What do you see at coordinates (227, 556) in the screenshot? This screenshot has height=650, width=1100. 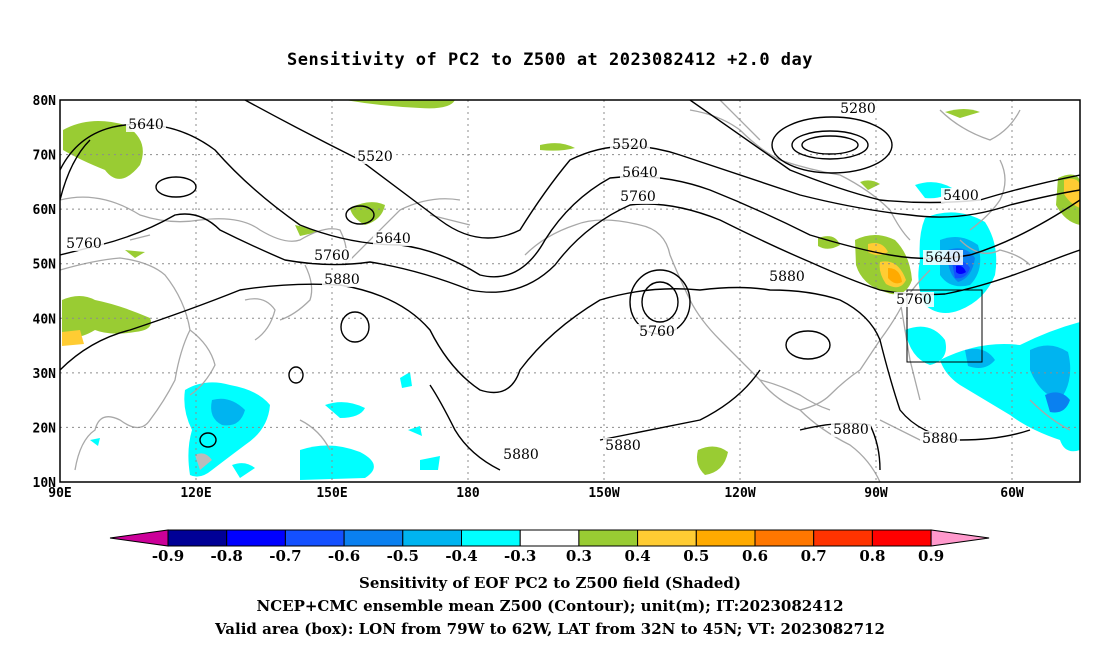 I see `colorbar-label: -0.8` at bounding box center [227, 556].